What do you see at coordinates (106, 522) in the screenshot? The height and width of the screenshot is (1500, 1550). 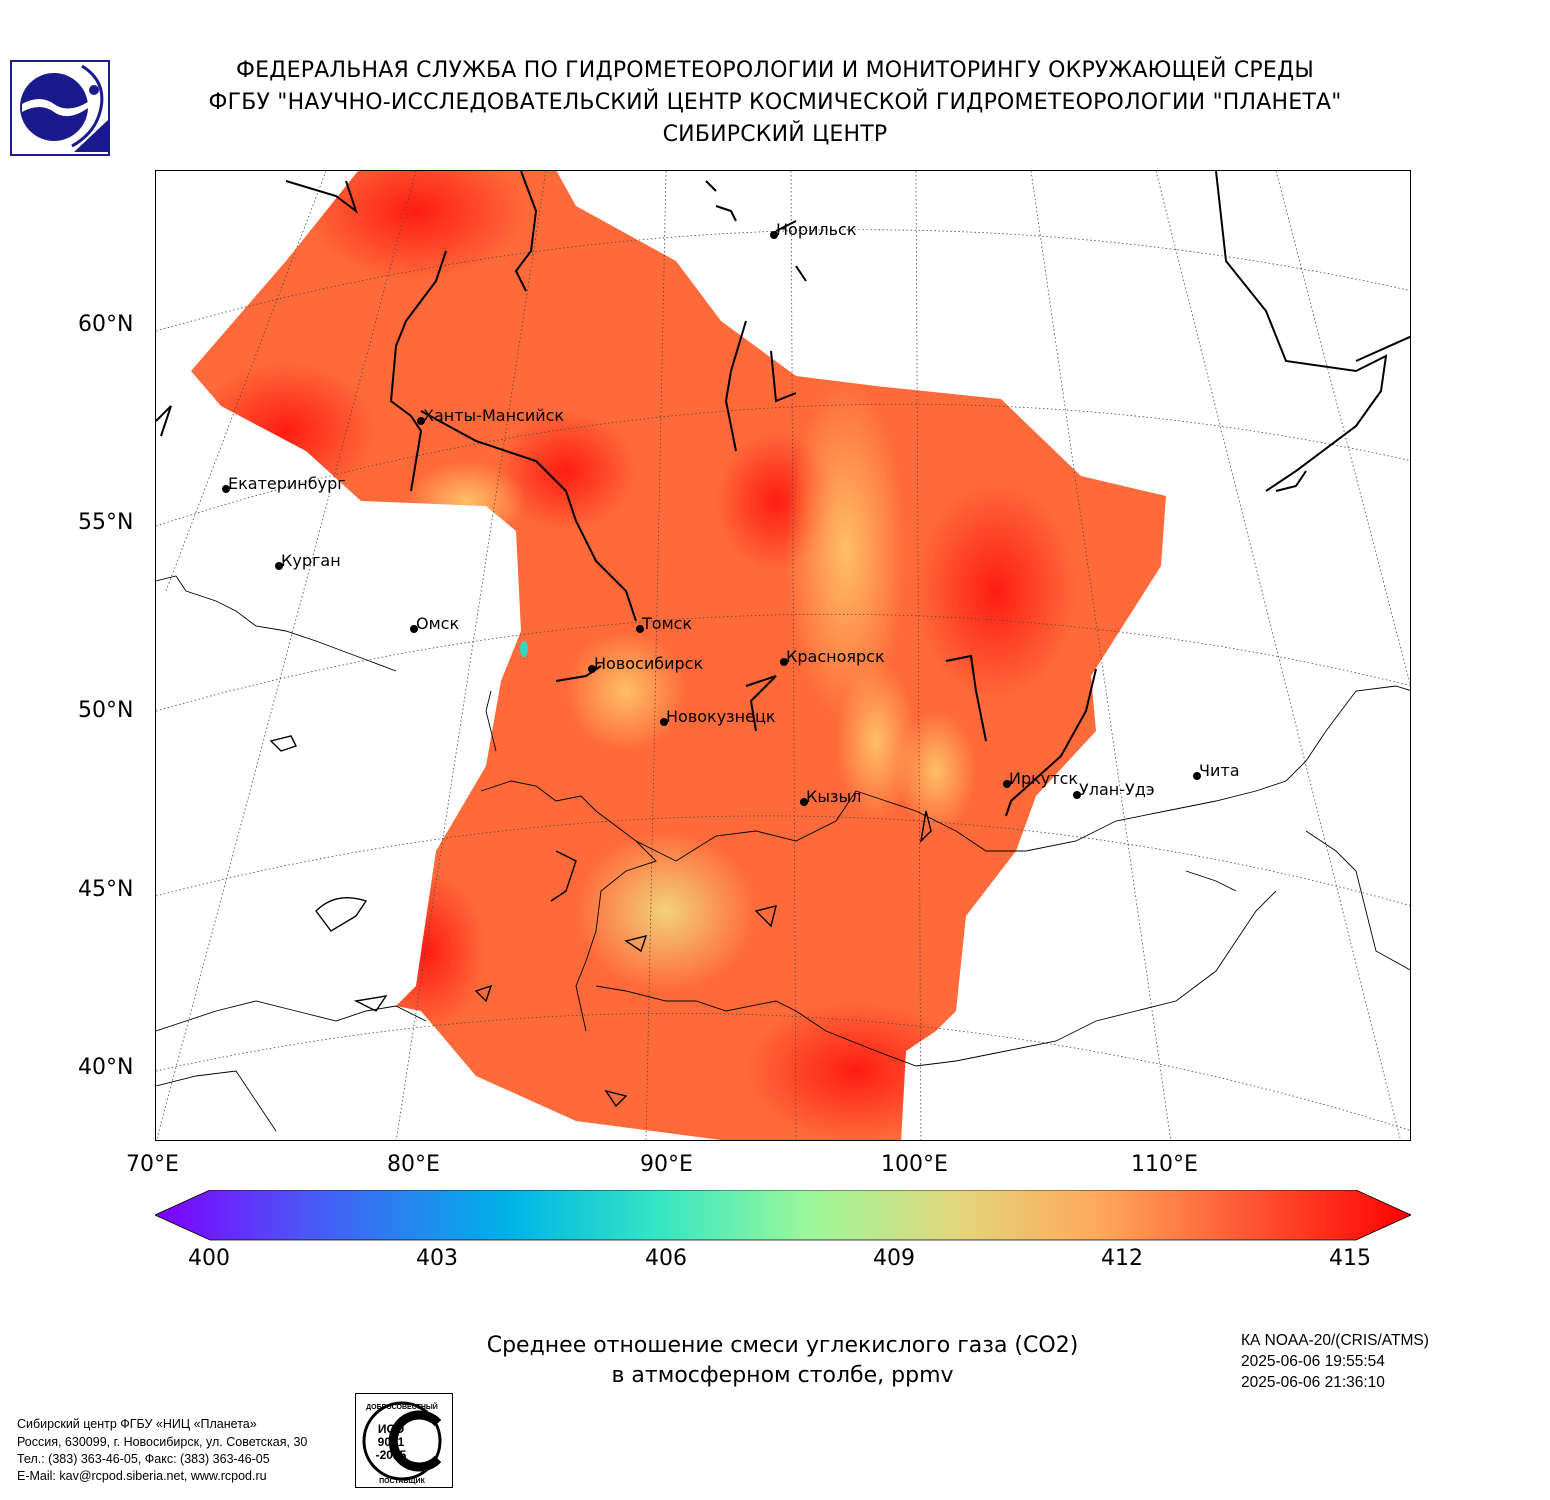 I see `lat-label-55: 55°N` at bounding box center [106, 522].